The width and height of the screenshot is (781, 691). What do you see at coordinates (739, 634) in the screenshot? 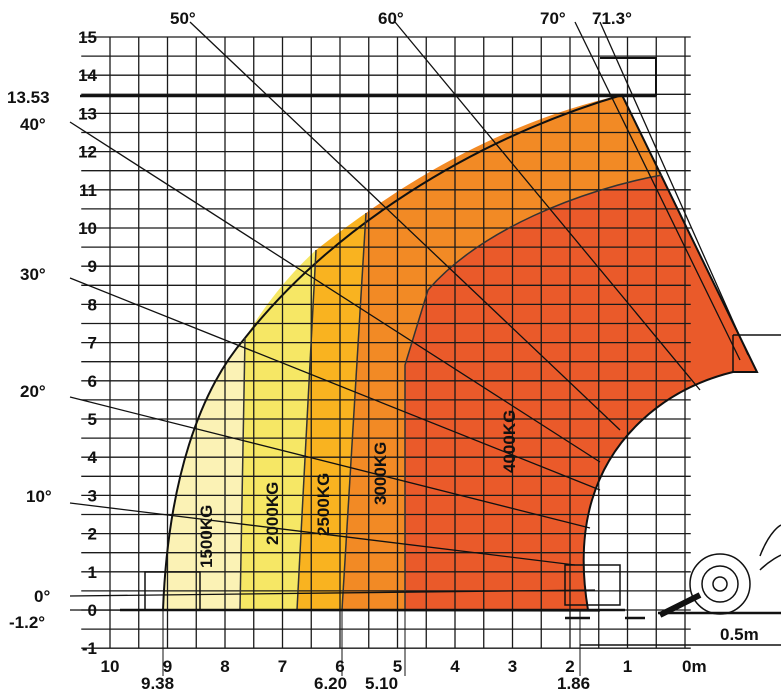
I see `scale-annotation: 0.5m` at bounding box center [739, 634].